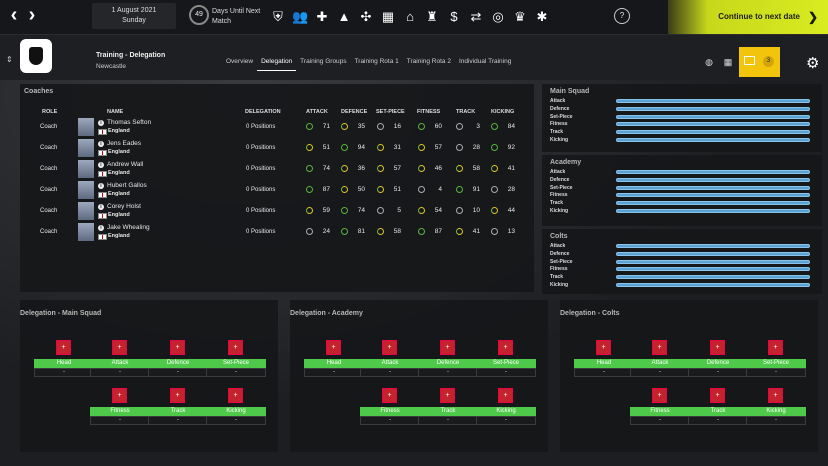 The image size is (828, 466). What do you see at coordinates (124, 206) in the screenshot?
I see `coach-name: Corey Holst` at bounding box center [124, 206].